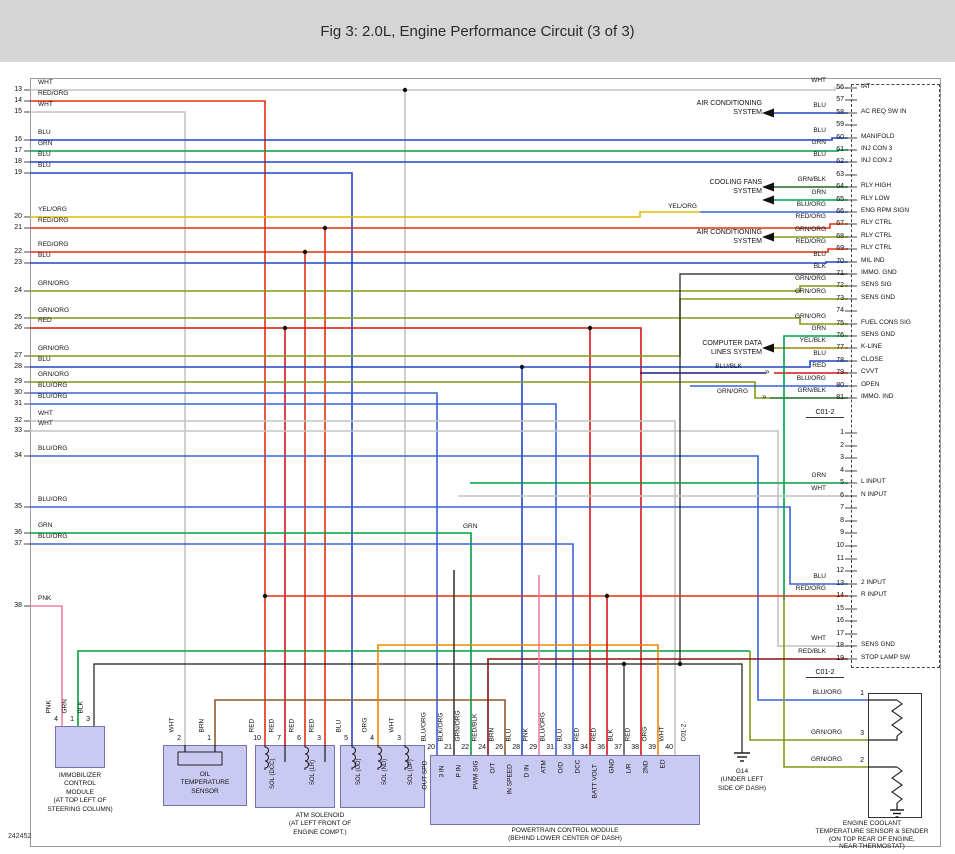  Describe the element at coordinates (360, 727) in the screenshot. I see `wire-BRN` at that location.